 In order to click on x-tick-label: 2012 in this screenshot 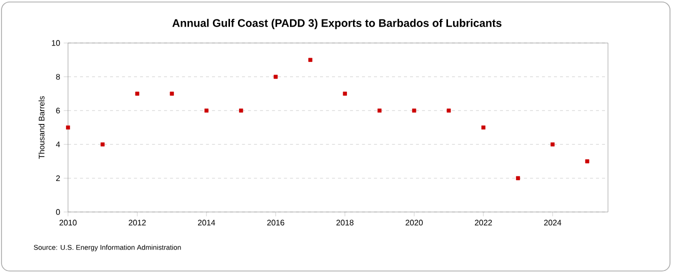, I will do `click(137, 223)`.